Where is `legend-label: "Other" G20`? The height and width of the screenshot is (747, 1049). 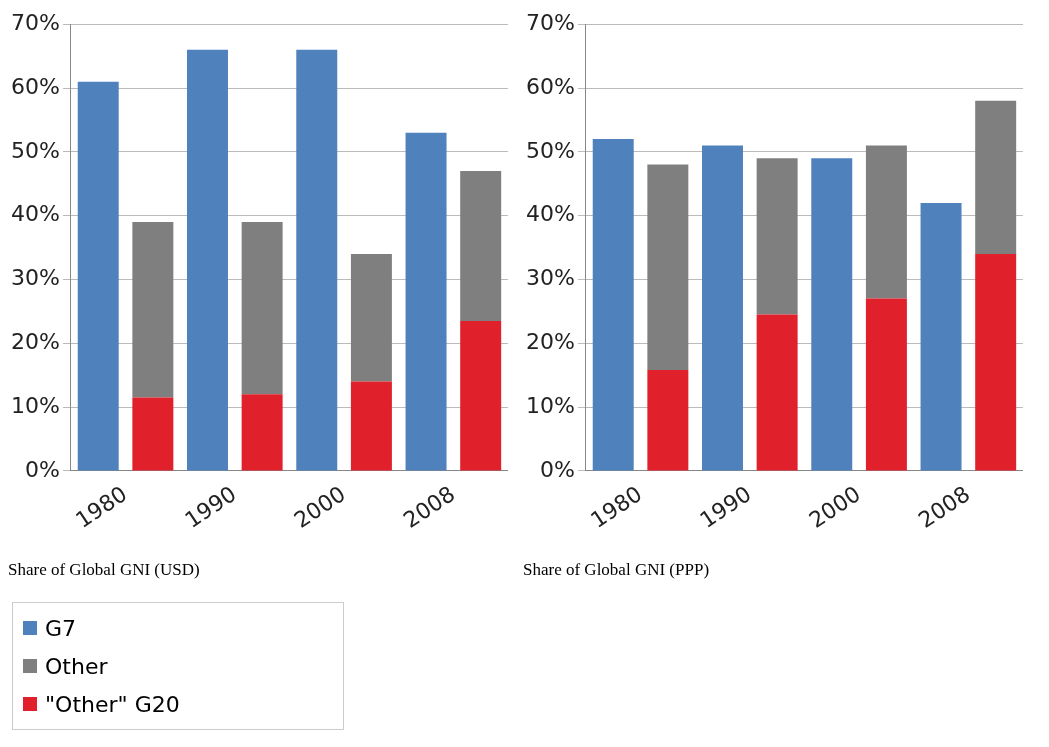 legend-label: "Other" G20 is located at coordinates (112, 704).